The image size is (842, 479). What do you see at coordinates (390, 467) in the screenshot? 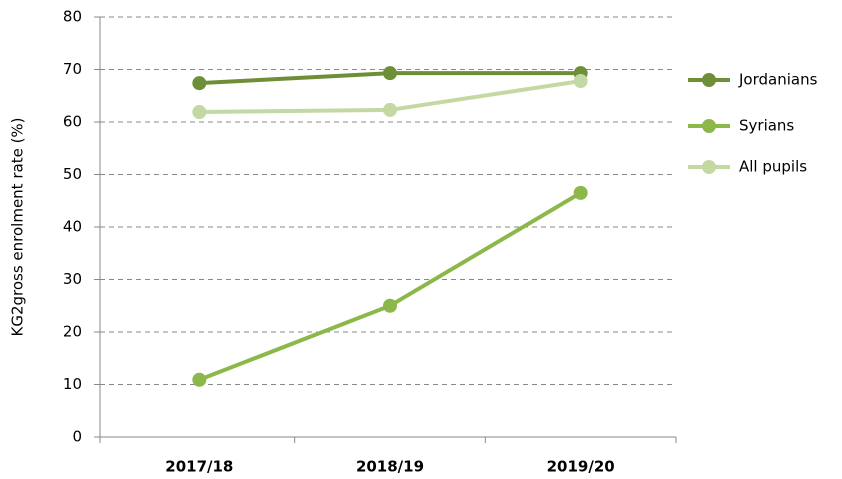
I see `x-tick-label: 2018/19` at bounding box center [390, 467].